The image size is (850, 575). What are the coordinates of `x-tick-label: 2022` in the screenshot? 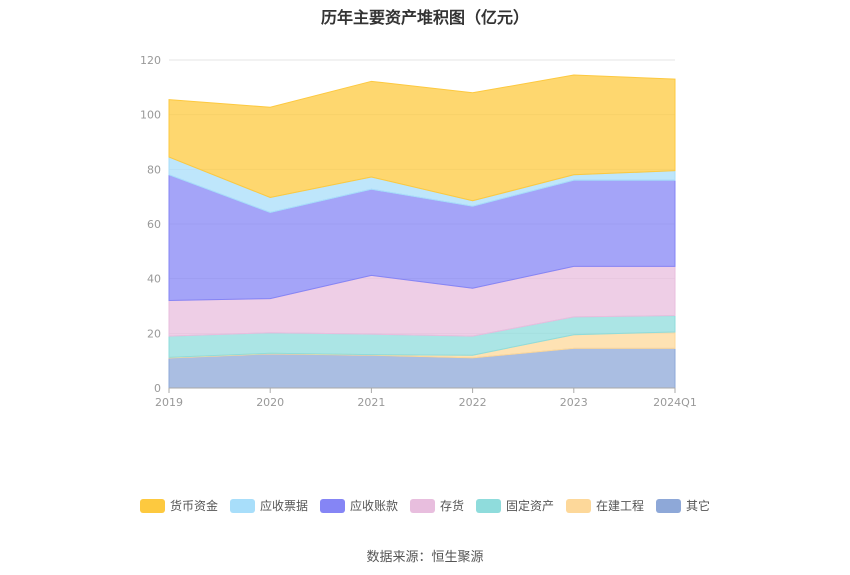 It's located at (473, 402).